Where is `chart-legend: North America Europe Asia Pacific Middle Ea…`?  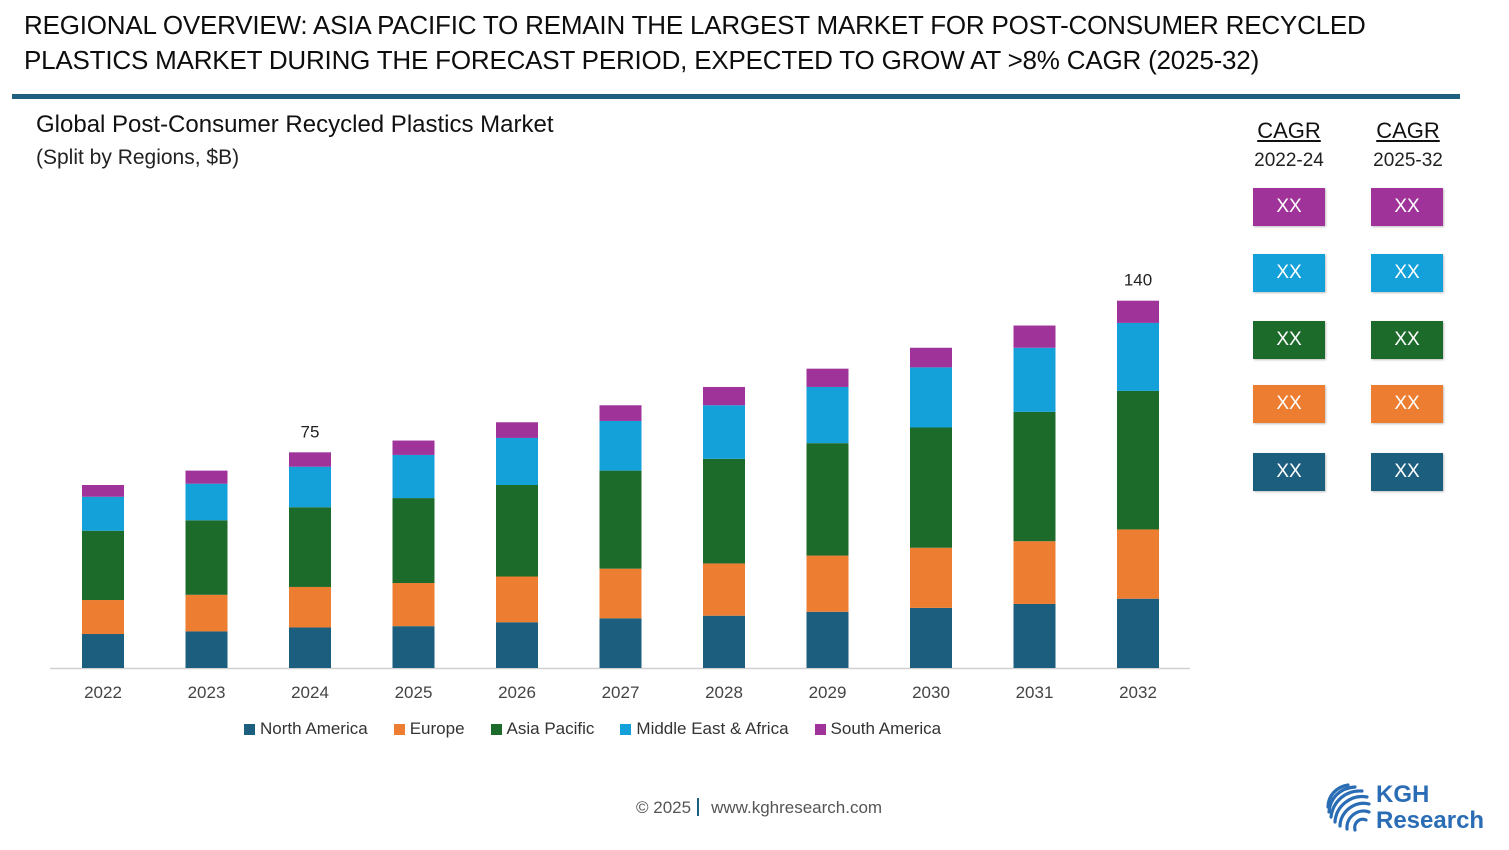 chart-legend: North America Europe Asia Pacific Middle Ea… is located at coordinates (592, 729).